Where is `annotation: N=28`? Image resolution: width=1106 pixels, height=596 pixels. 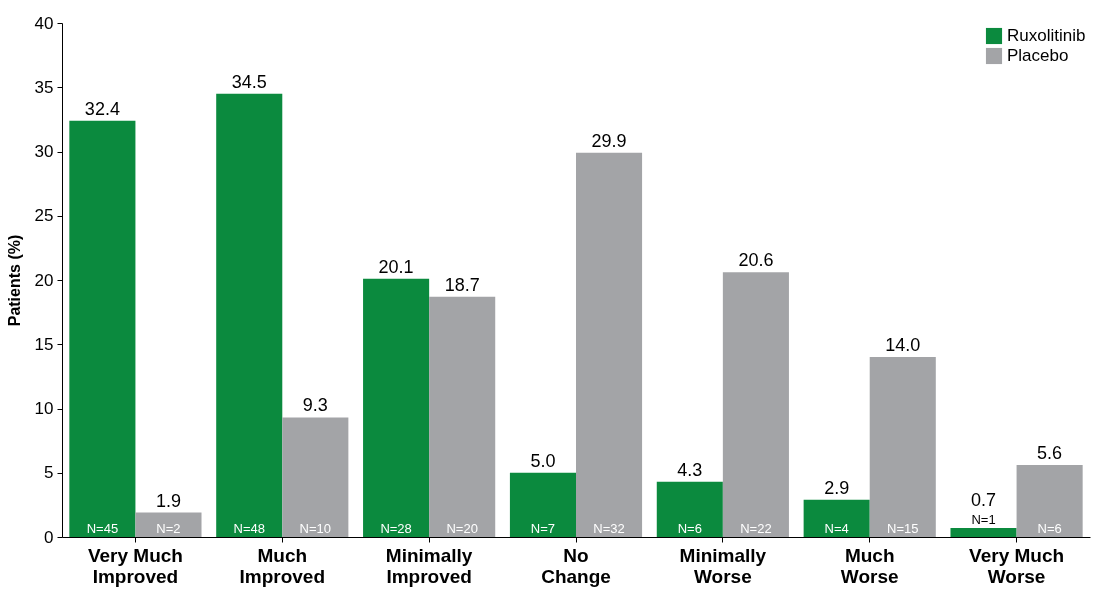
annotation: N=28 is located at coordinates (396, 528).